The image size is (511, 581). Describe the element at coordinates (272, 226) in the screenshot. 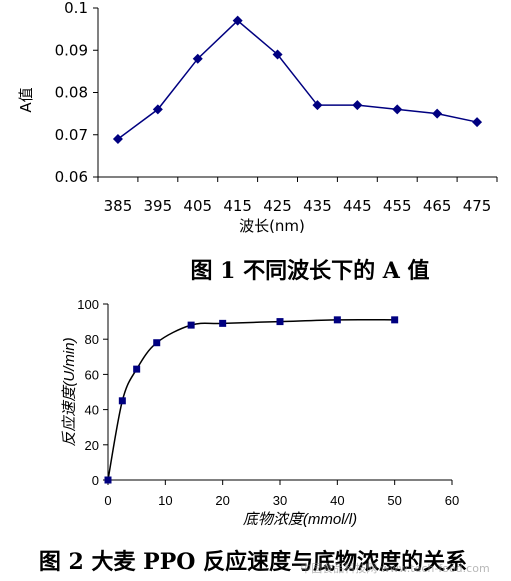

I see `chart1-x-axis-label: 波长(nm)` at that location.